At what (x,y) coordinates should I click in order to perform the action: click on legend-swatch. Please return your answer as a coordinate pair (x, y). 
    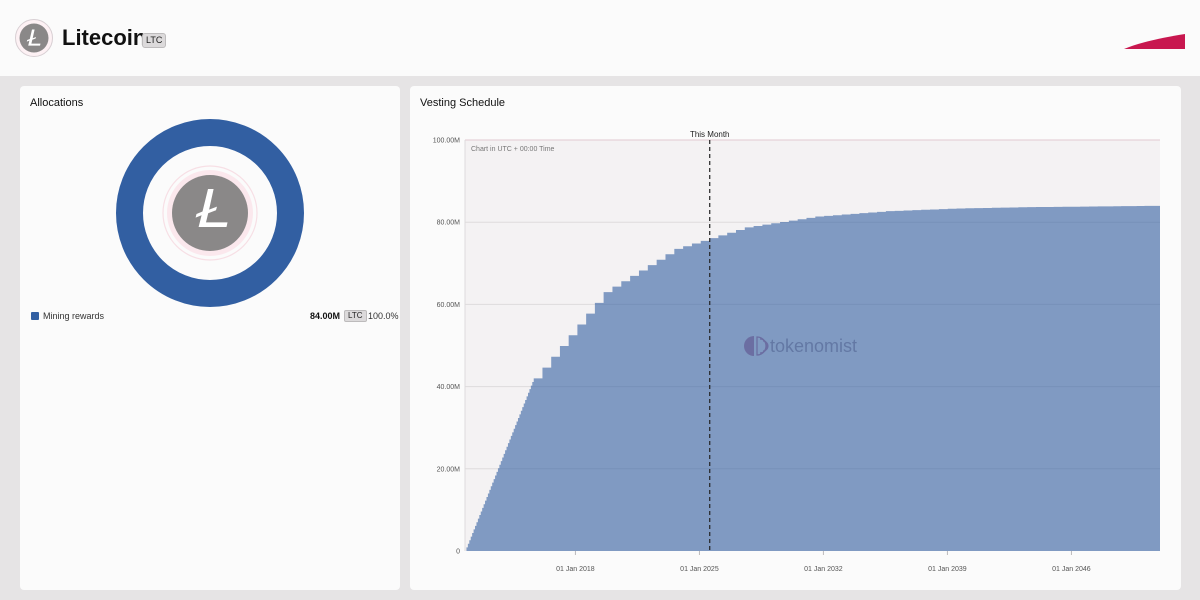
    Looking at the image, I should click on (35, 316).